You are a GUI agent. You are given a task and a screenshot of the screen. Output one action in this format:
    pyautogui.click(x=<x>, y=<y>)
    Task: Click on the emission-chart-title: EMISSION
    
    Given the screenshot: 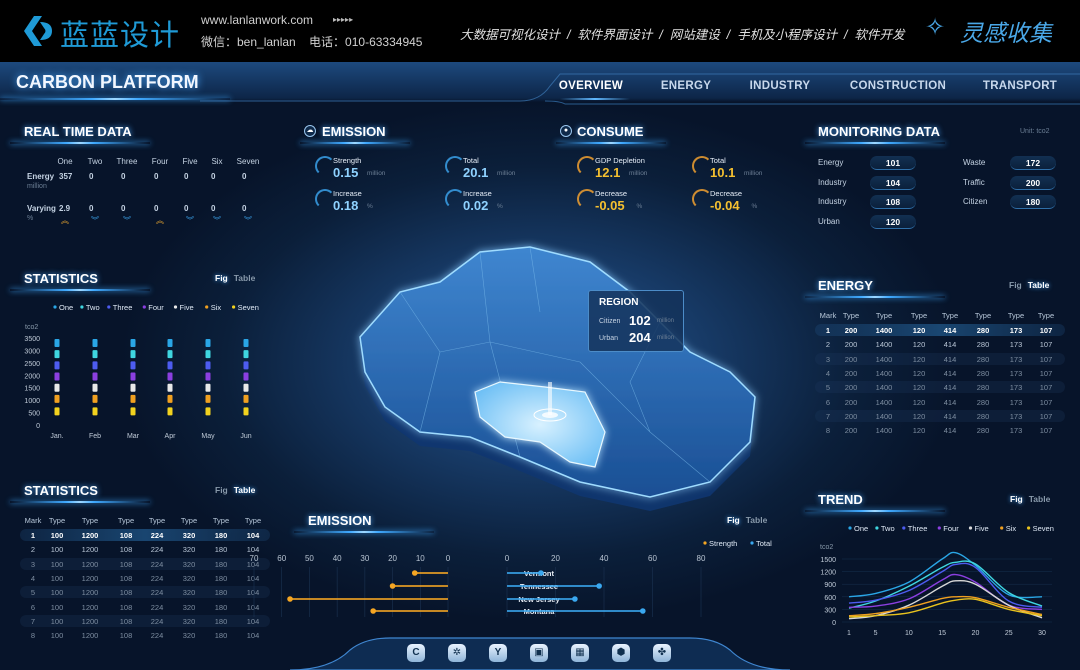 What is the action you would take?
    pyautogui.click(x=340, y=520)
    